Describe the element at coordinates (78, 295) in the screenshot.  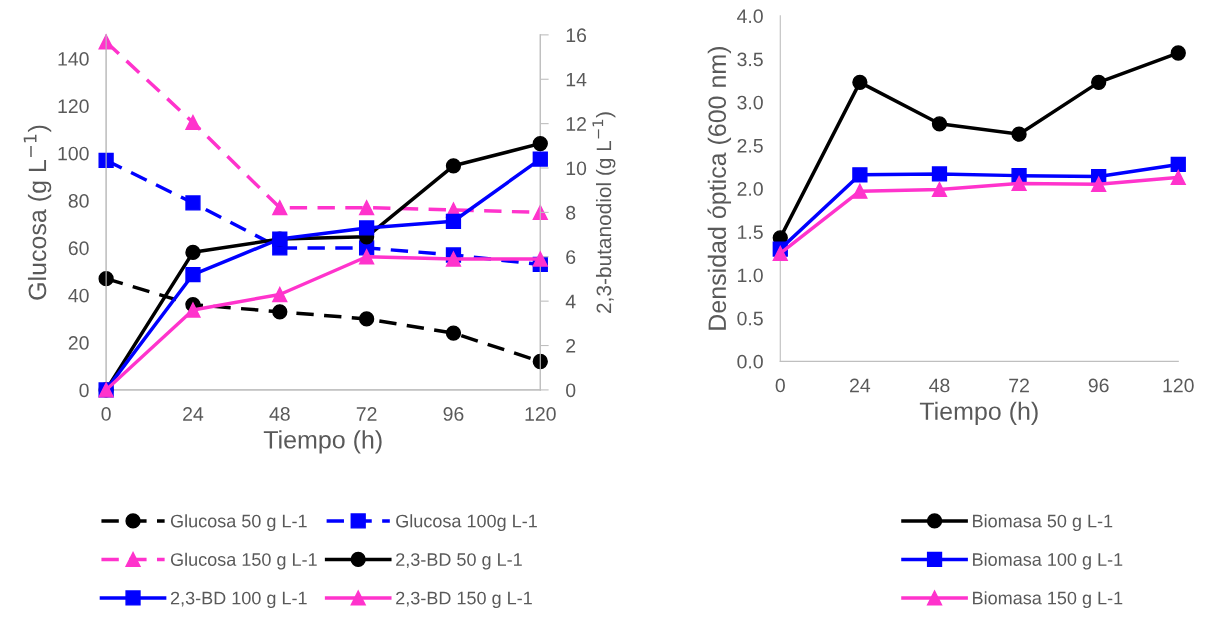
I see `y-tick-label: 40` at that location.